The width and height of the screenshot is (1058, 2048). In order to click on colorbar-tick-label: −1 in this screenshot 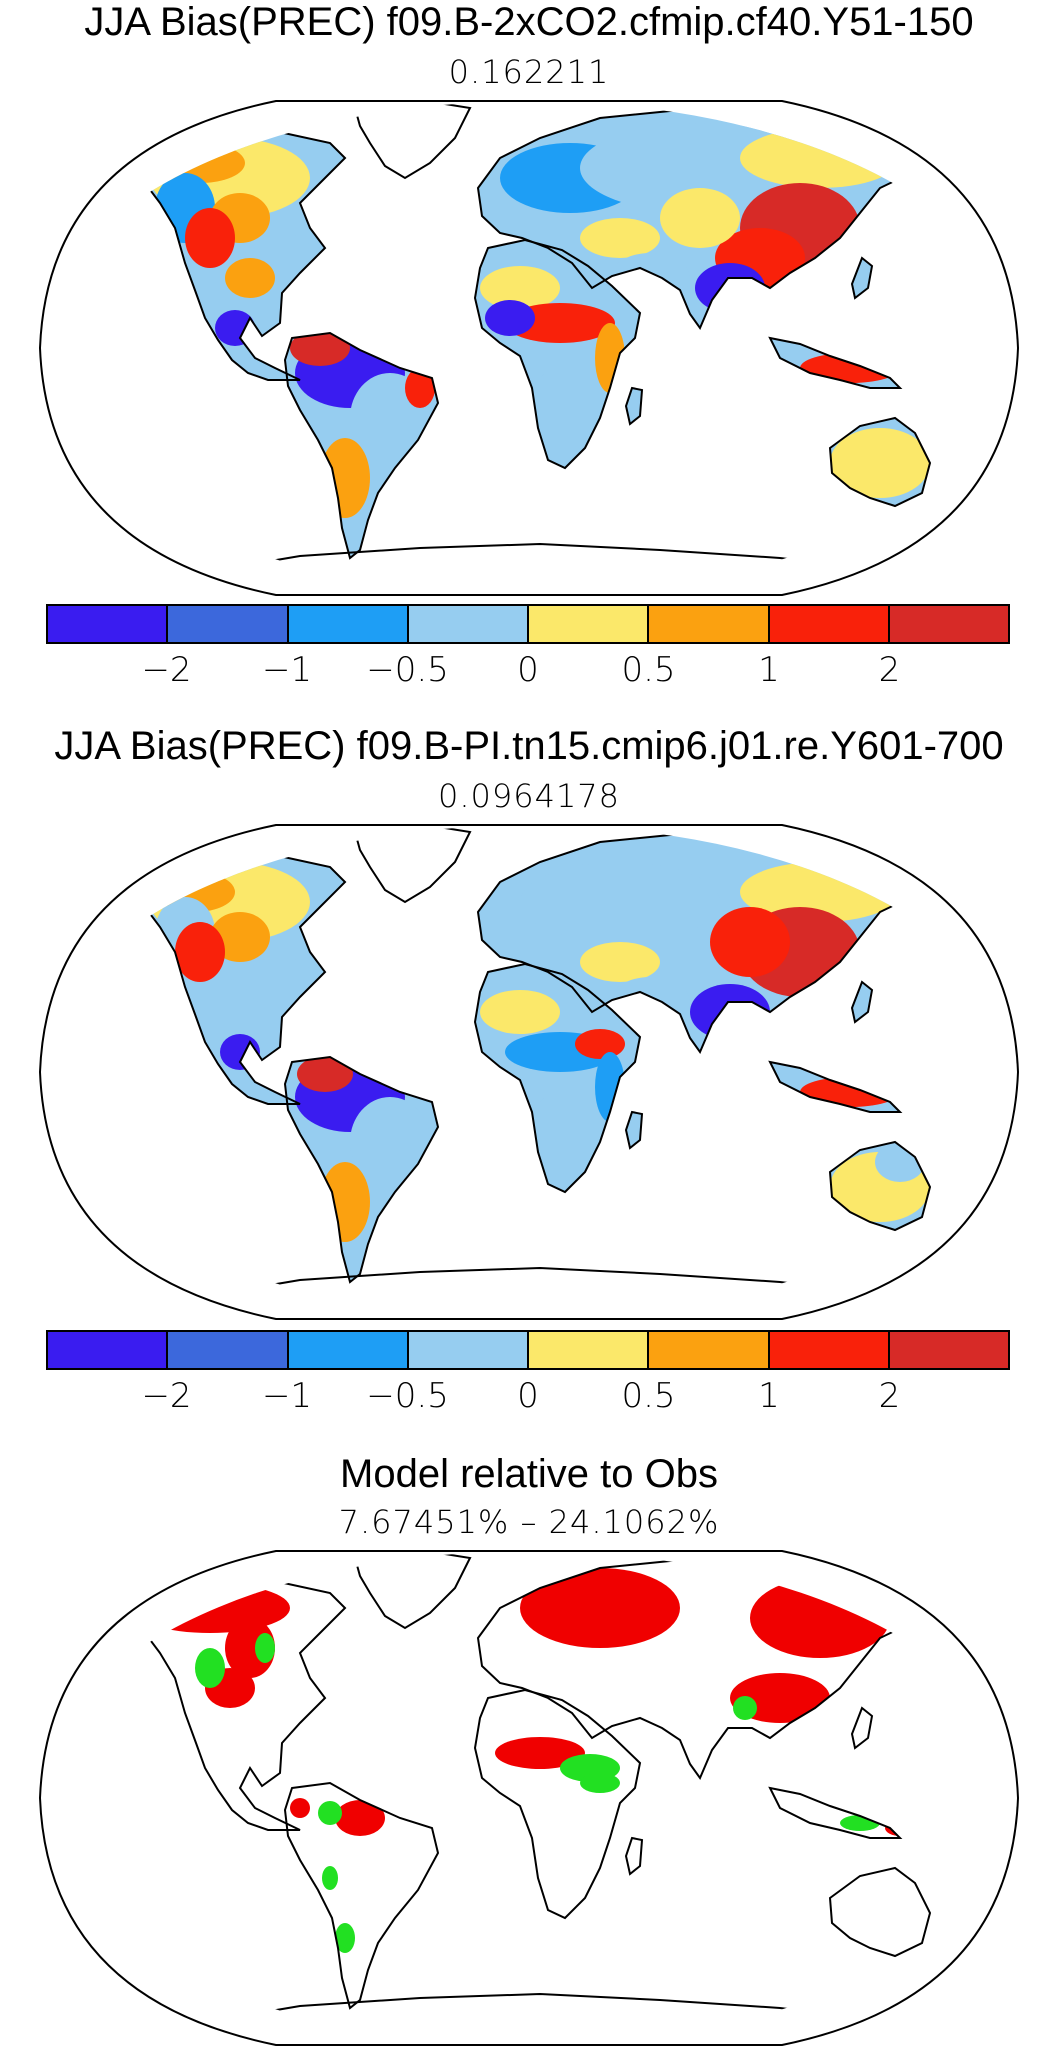, I will do `click(287, 670)`.